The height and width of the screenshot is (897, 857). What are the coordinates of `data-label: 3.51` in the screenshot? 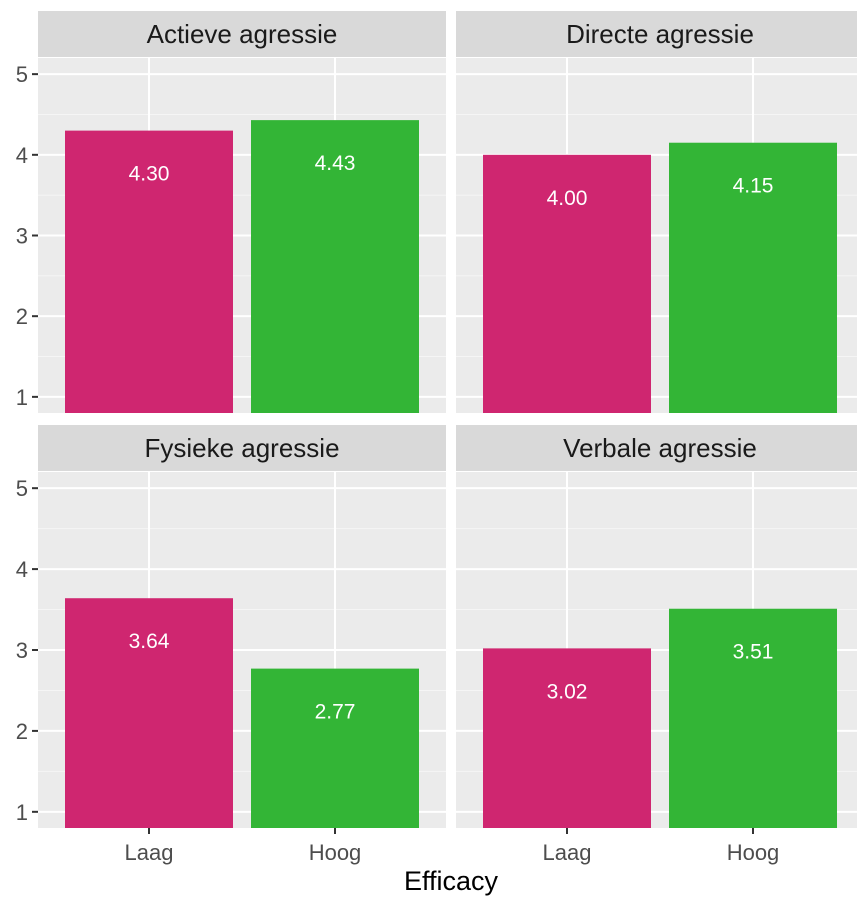 It's located at (753, 652).